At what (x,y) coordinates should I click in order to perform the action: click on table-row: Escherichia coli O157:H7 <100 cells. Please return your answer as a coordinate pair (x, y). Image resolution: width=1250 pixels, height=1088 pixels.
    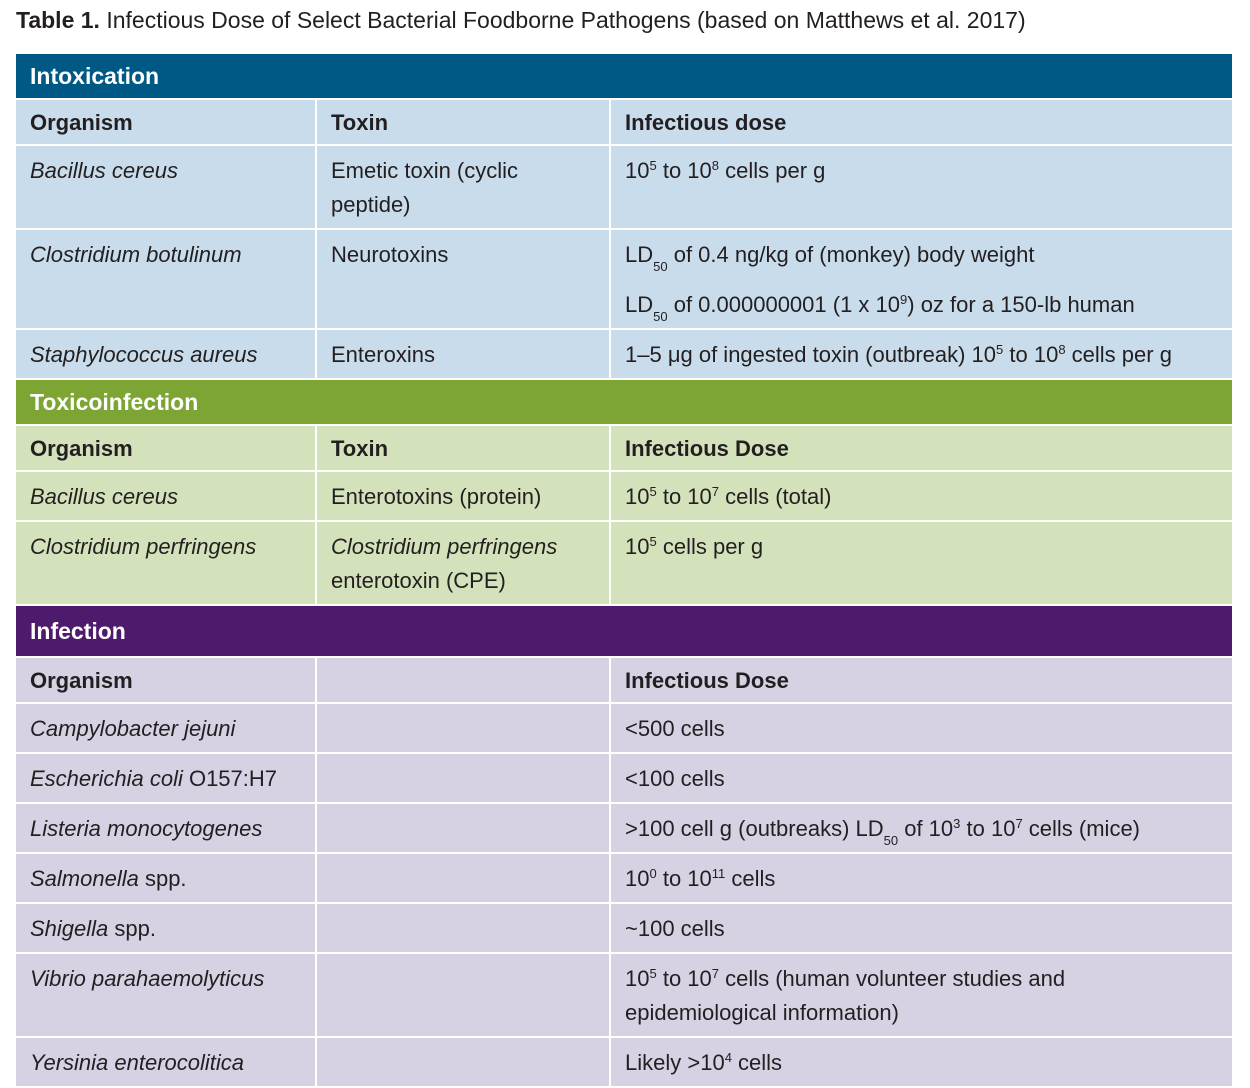
    Looking at the image, I should click on (624, 778).